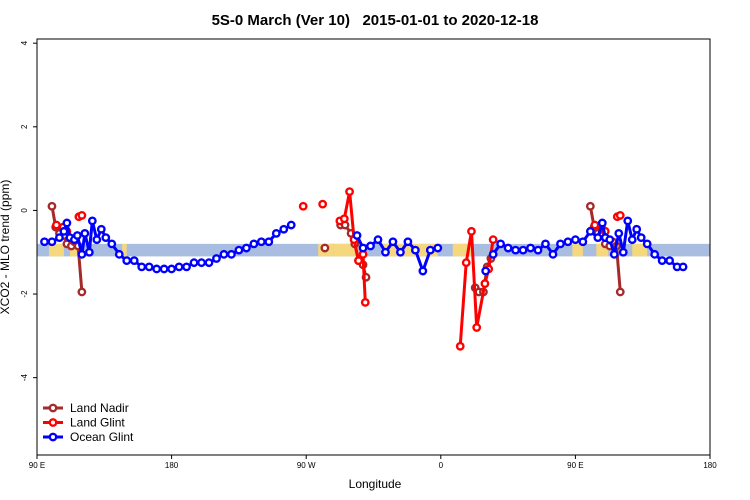 The image size is (750, 500). Describe the element at coordinates (6, 247) in the screenshot. I see `y-axis-label: XCO2 - MLO trend (ppm)` at that location.